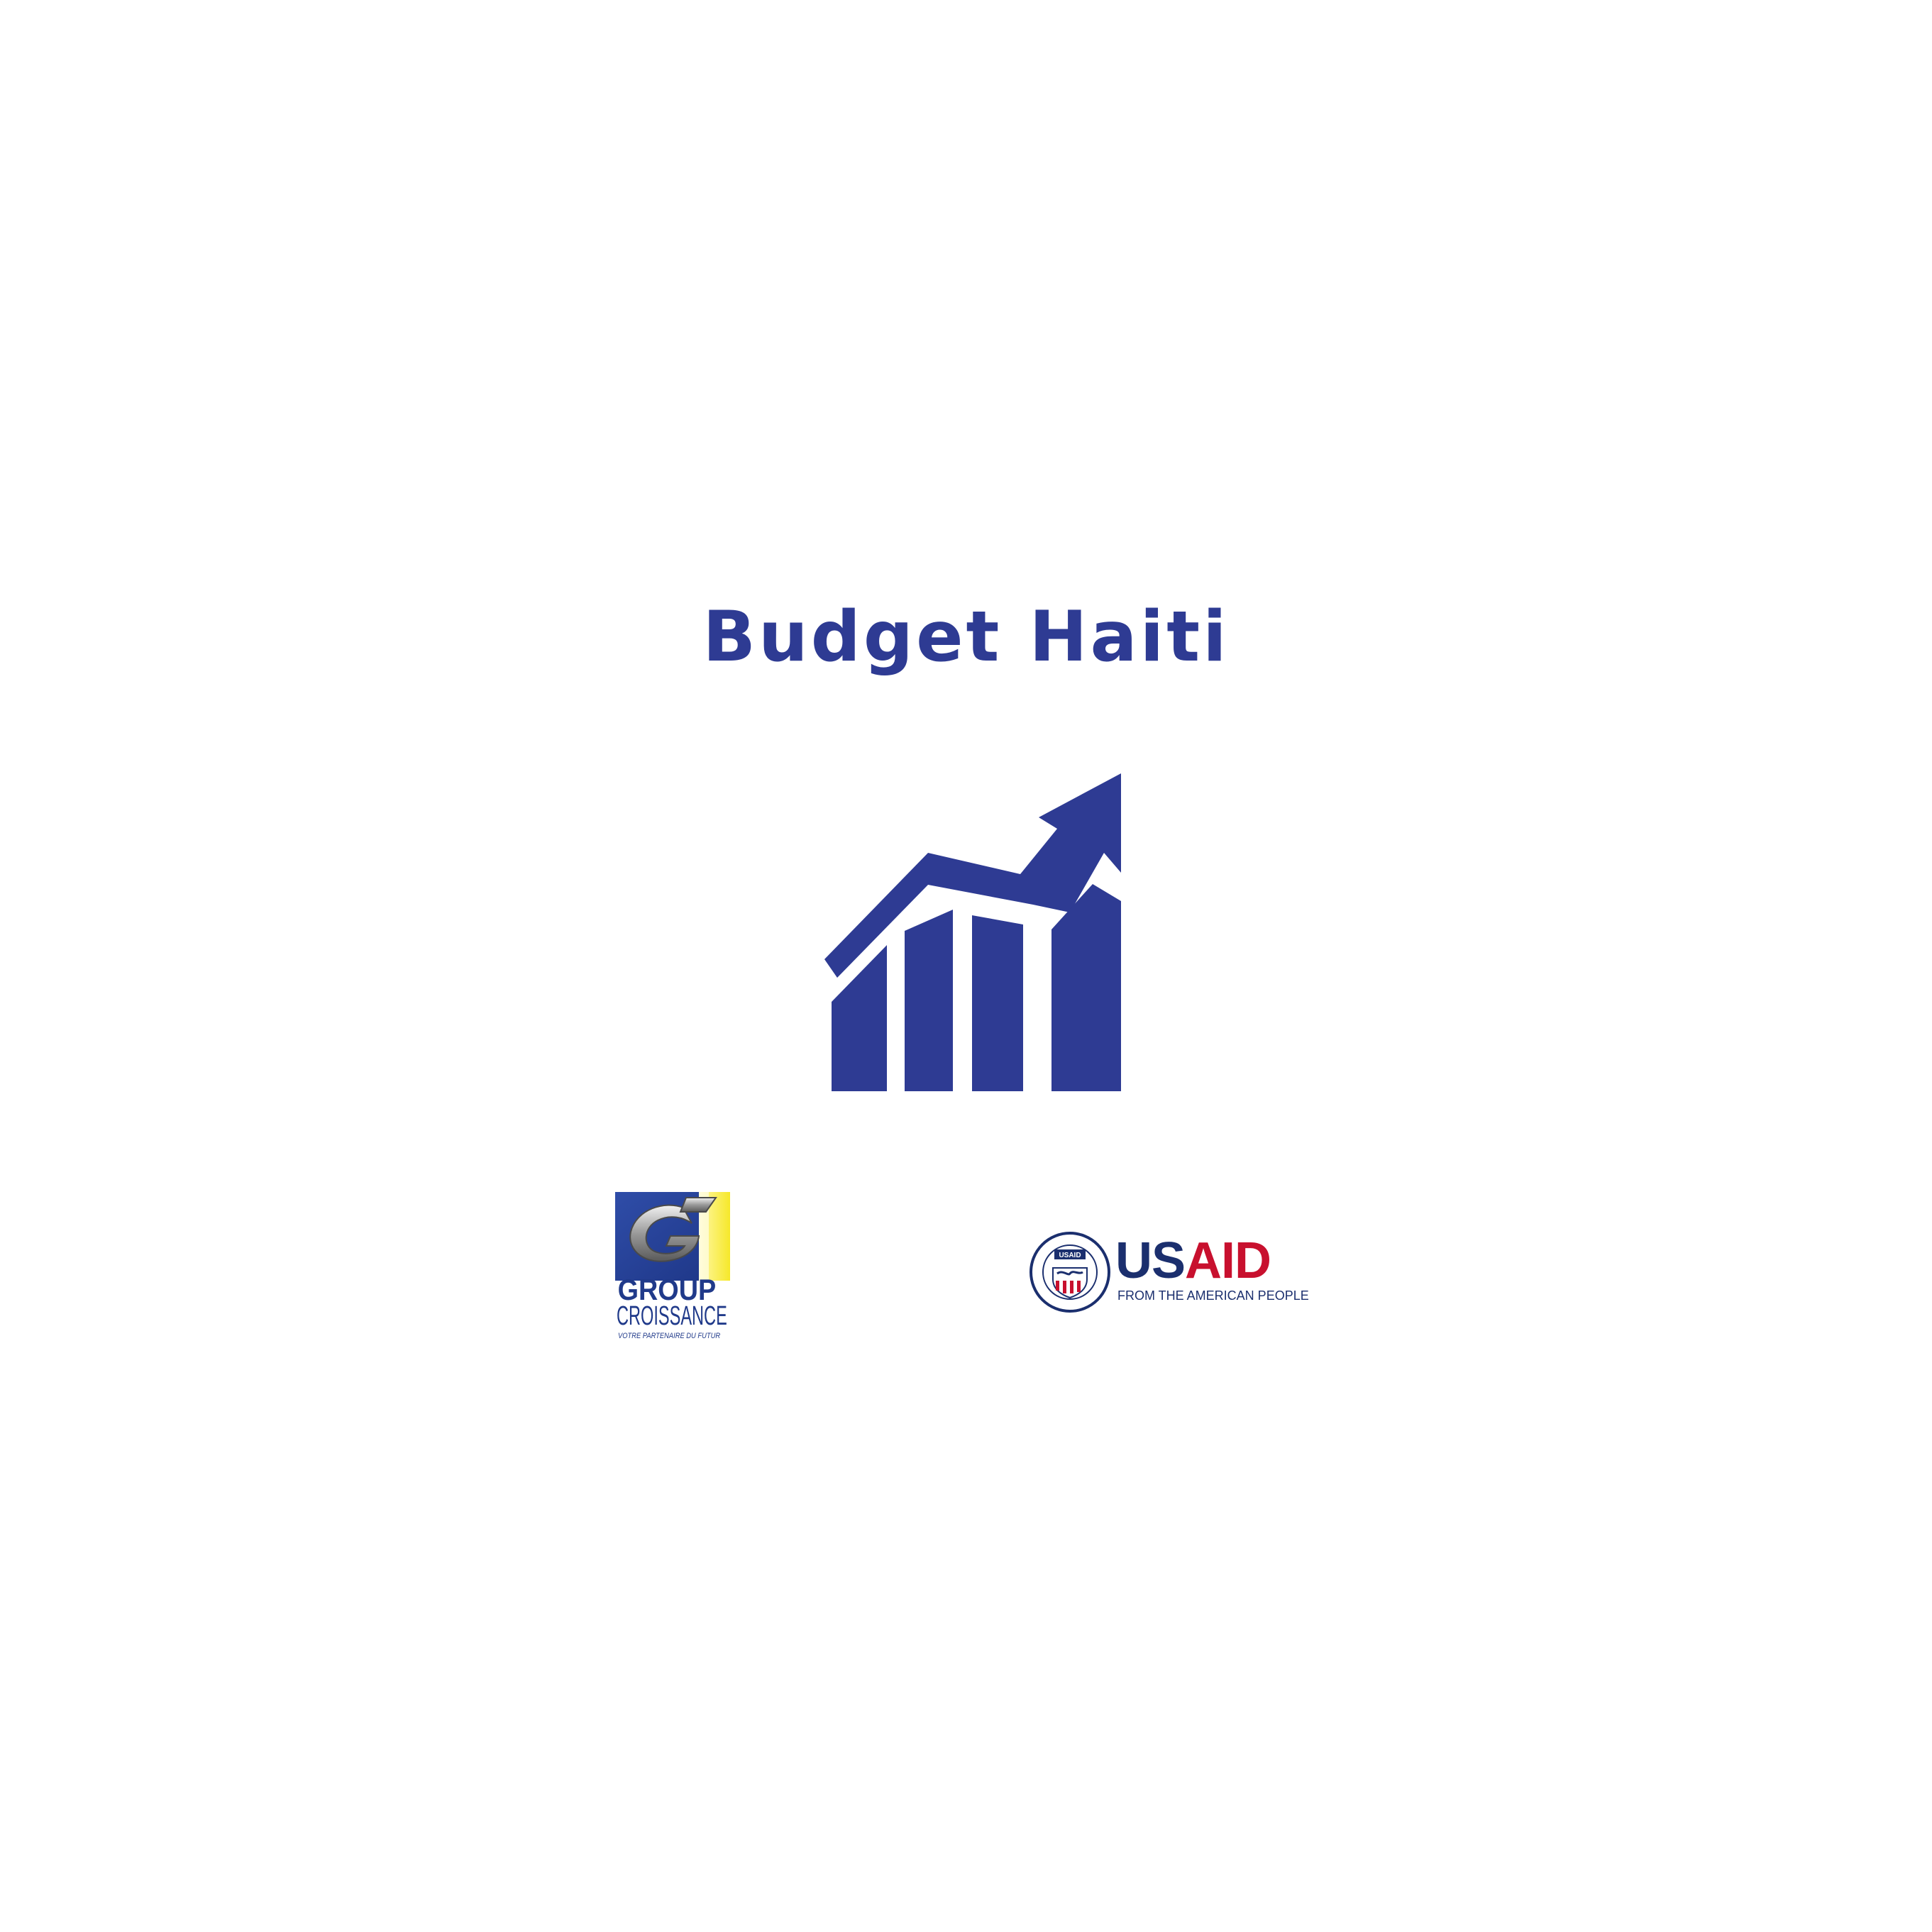 The height and width of the screenshot is (1932, 1932). I want to click on usaid-seal-label: USAID, so click(1070, 1255).